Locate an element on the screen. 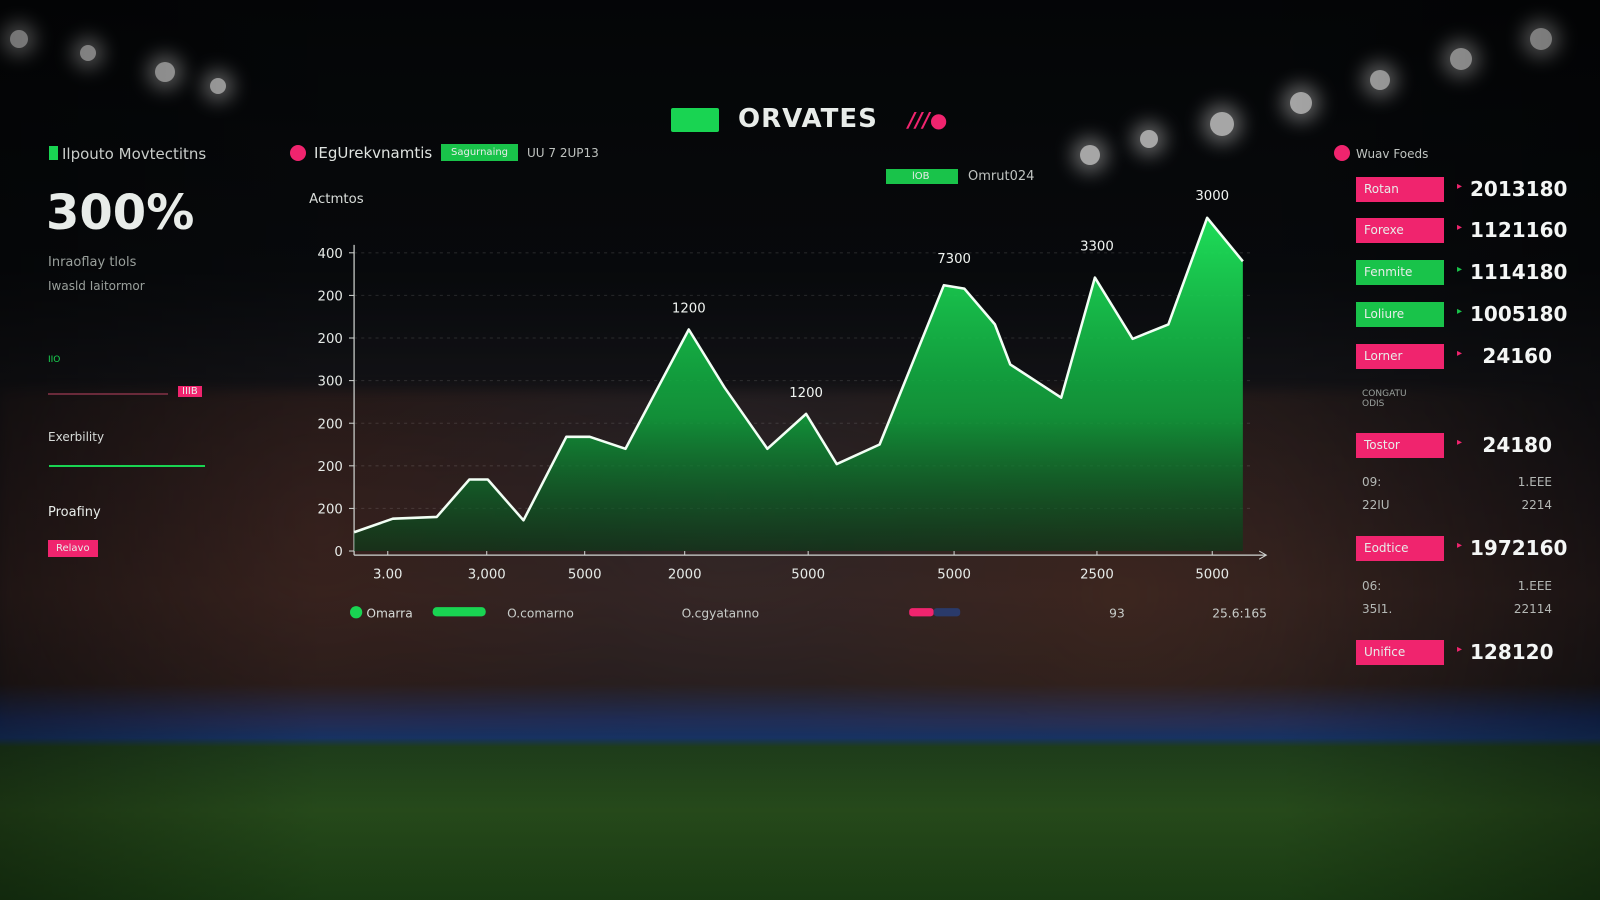  legend-text: O.cgyatanno is located at coordinates (721, 613).